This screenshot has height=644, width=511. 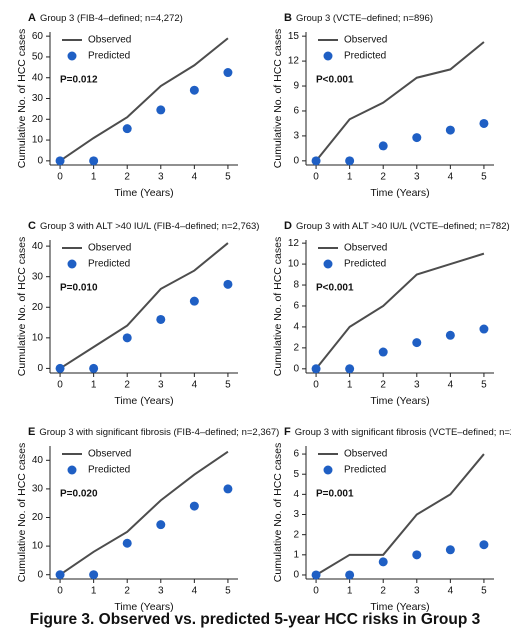 What do you see at coordinates (79, 288) in the screenshot?
I see `annotation: P=0.010` at bounding box center [79, 288].